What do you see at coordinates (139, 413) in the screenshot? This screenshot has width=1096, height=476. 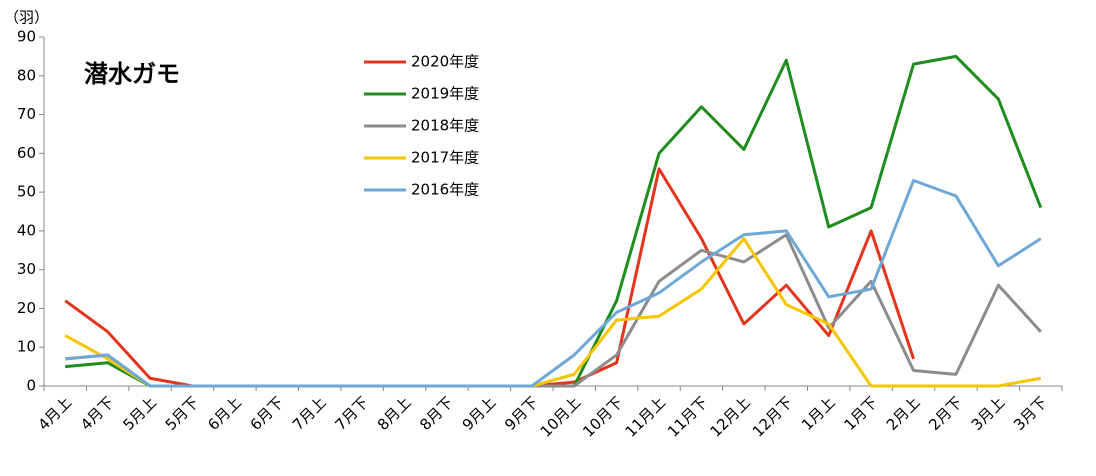 I see `x-tick-label: 5月上` at bounding box center [139, 413].